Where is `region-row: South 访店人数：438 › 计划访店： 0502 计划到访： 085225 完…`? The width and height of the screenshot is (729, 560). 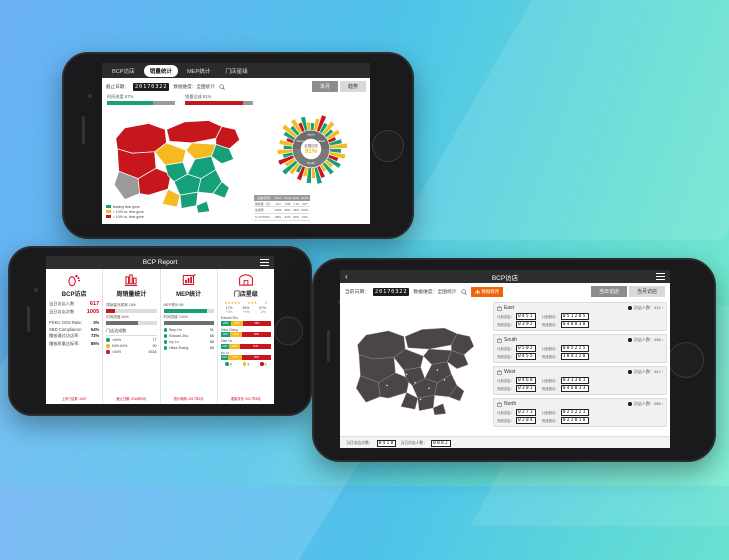
region-row: South 访店人数：438 › 计划访店： 0502 计划到访： 085225 完… is located at coordinates (580, 348).